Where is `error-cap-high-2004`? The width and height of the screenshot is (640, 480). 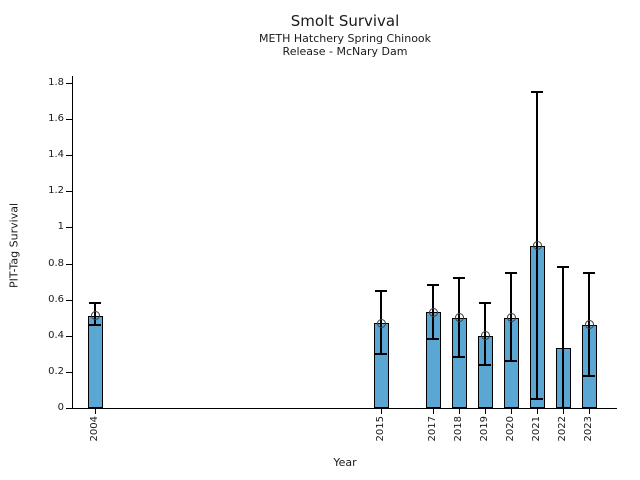 error-cap-high-2004 is located at coordinates (95, 303).